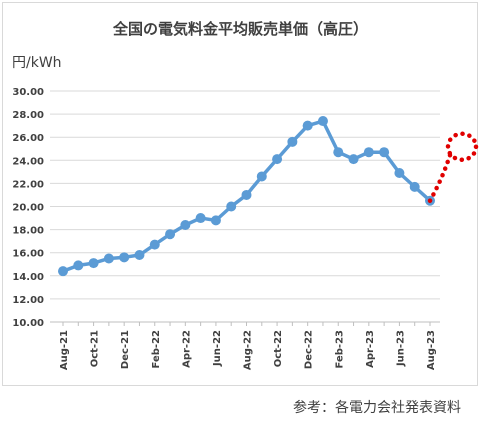 This screenshot has width=481, height=428. Describe the element at coordinates (28, 277) in the screenshot. I see `y-tick-label: 14.00` at that location.